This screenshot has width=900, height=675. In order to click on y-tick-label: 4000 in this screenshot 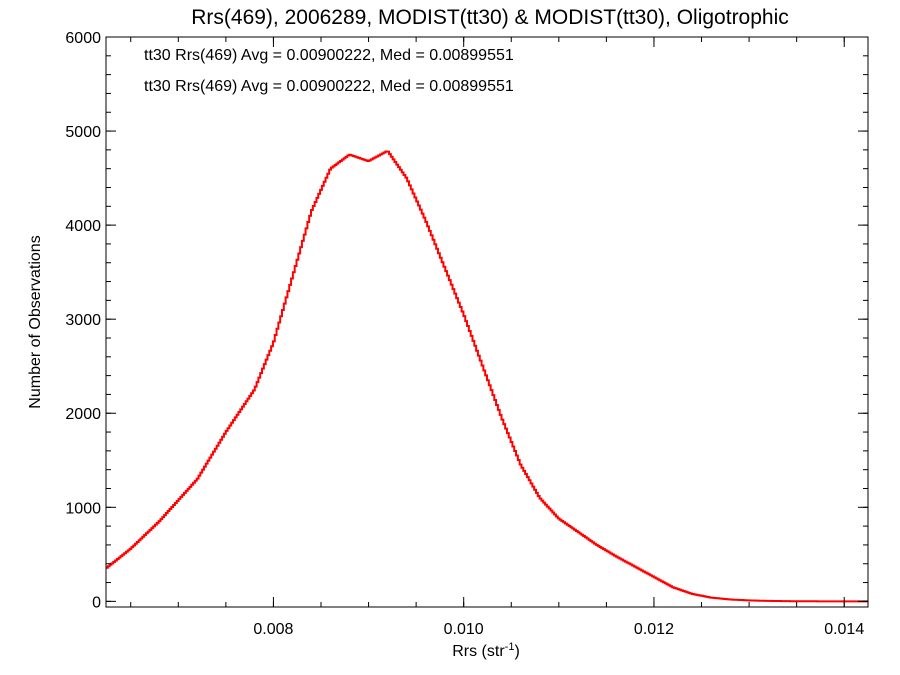, I will do `click(83, 226)`.